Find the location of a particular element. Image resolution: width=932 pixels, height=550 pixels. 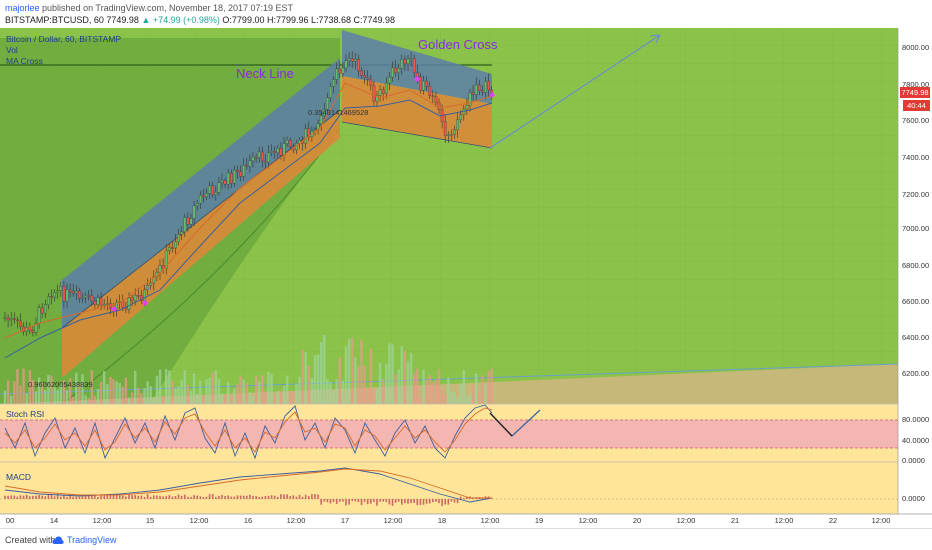

time-tick: 18 is located at coordinates (442, 520).